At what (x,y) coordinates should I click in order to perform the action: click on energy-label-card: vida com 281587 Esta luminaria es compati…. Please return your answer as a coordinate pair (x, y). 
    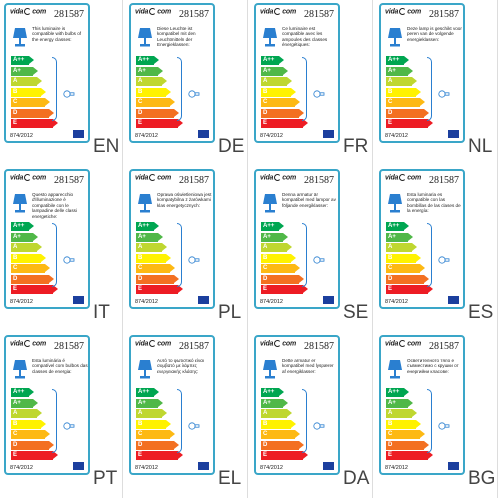
    Looking at the image, I should click on (422, 239).